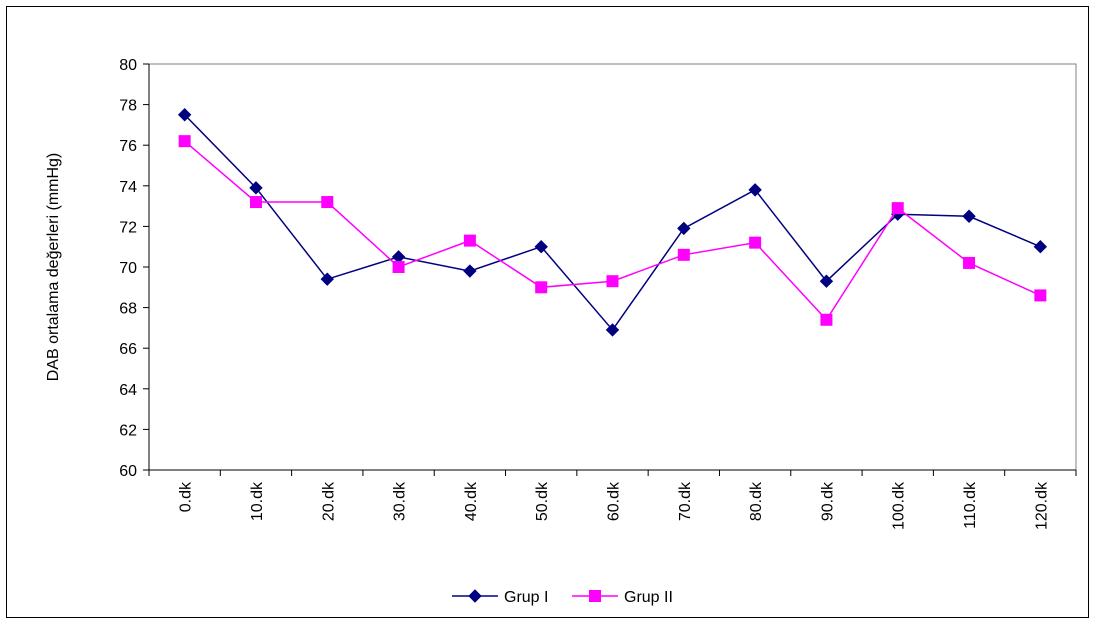 This screenshot has height=626, width=1099. Describe the element at coordinates (400, 501) in the screenshot. I see `x-tick-label: 30.dk` at that location.